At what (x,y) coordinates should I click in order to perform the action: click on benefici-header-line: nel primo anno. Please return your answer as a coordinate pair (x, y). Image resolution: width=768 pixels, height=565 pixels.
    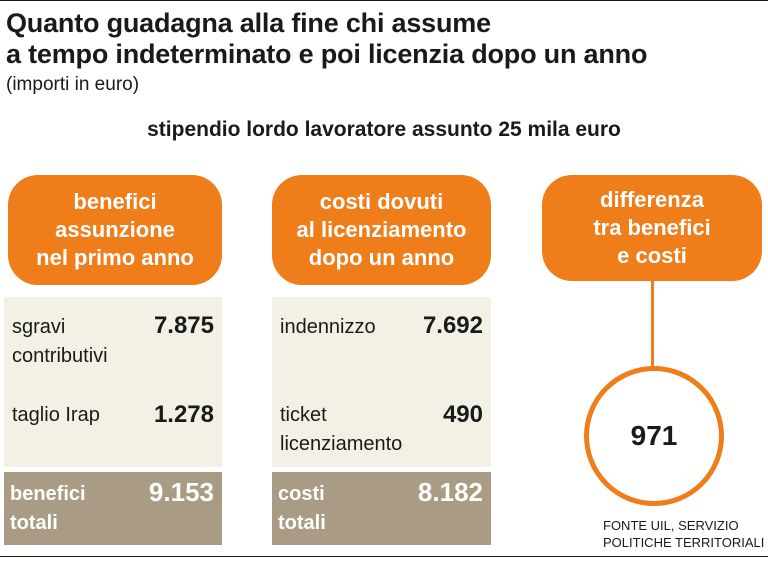
    Looking at the image, I should click on (115, 257).